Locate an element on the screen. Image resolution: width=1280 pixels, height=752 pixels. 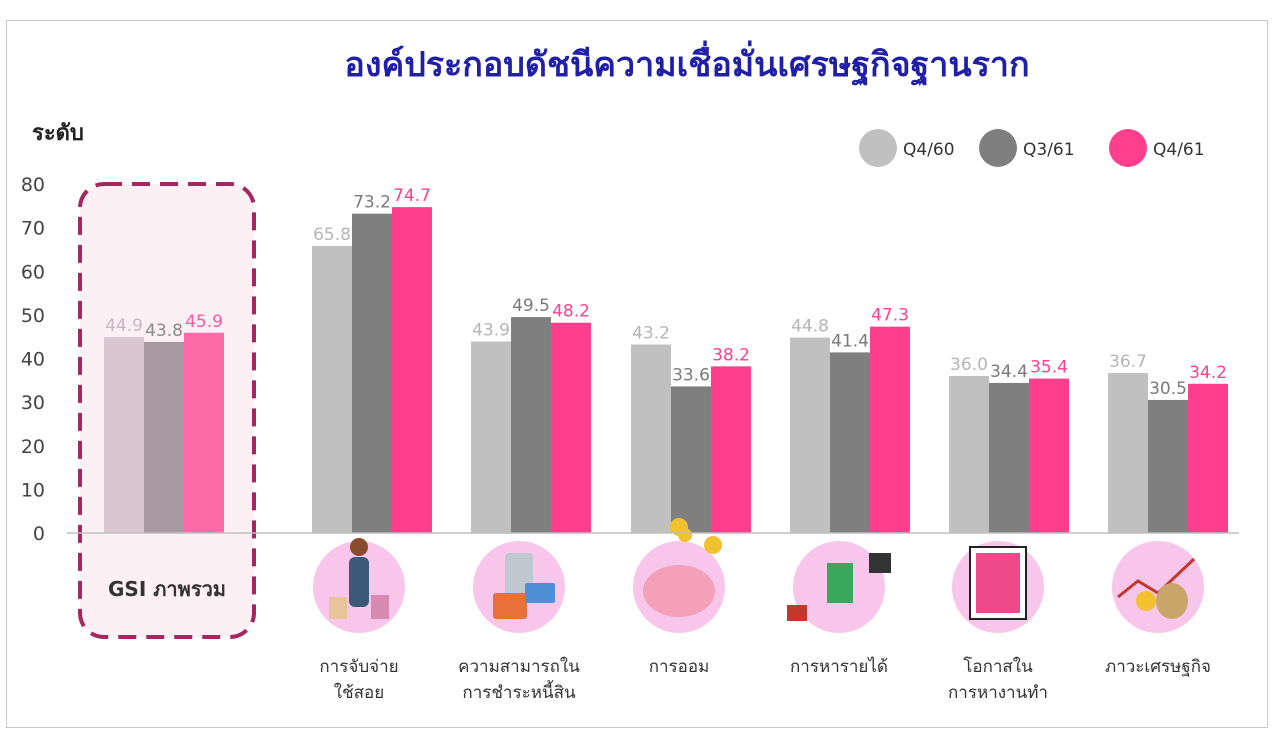
value-label-Q4-61: 47.3 is located at coordinates (890, 316).